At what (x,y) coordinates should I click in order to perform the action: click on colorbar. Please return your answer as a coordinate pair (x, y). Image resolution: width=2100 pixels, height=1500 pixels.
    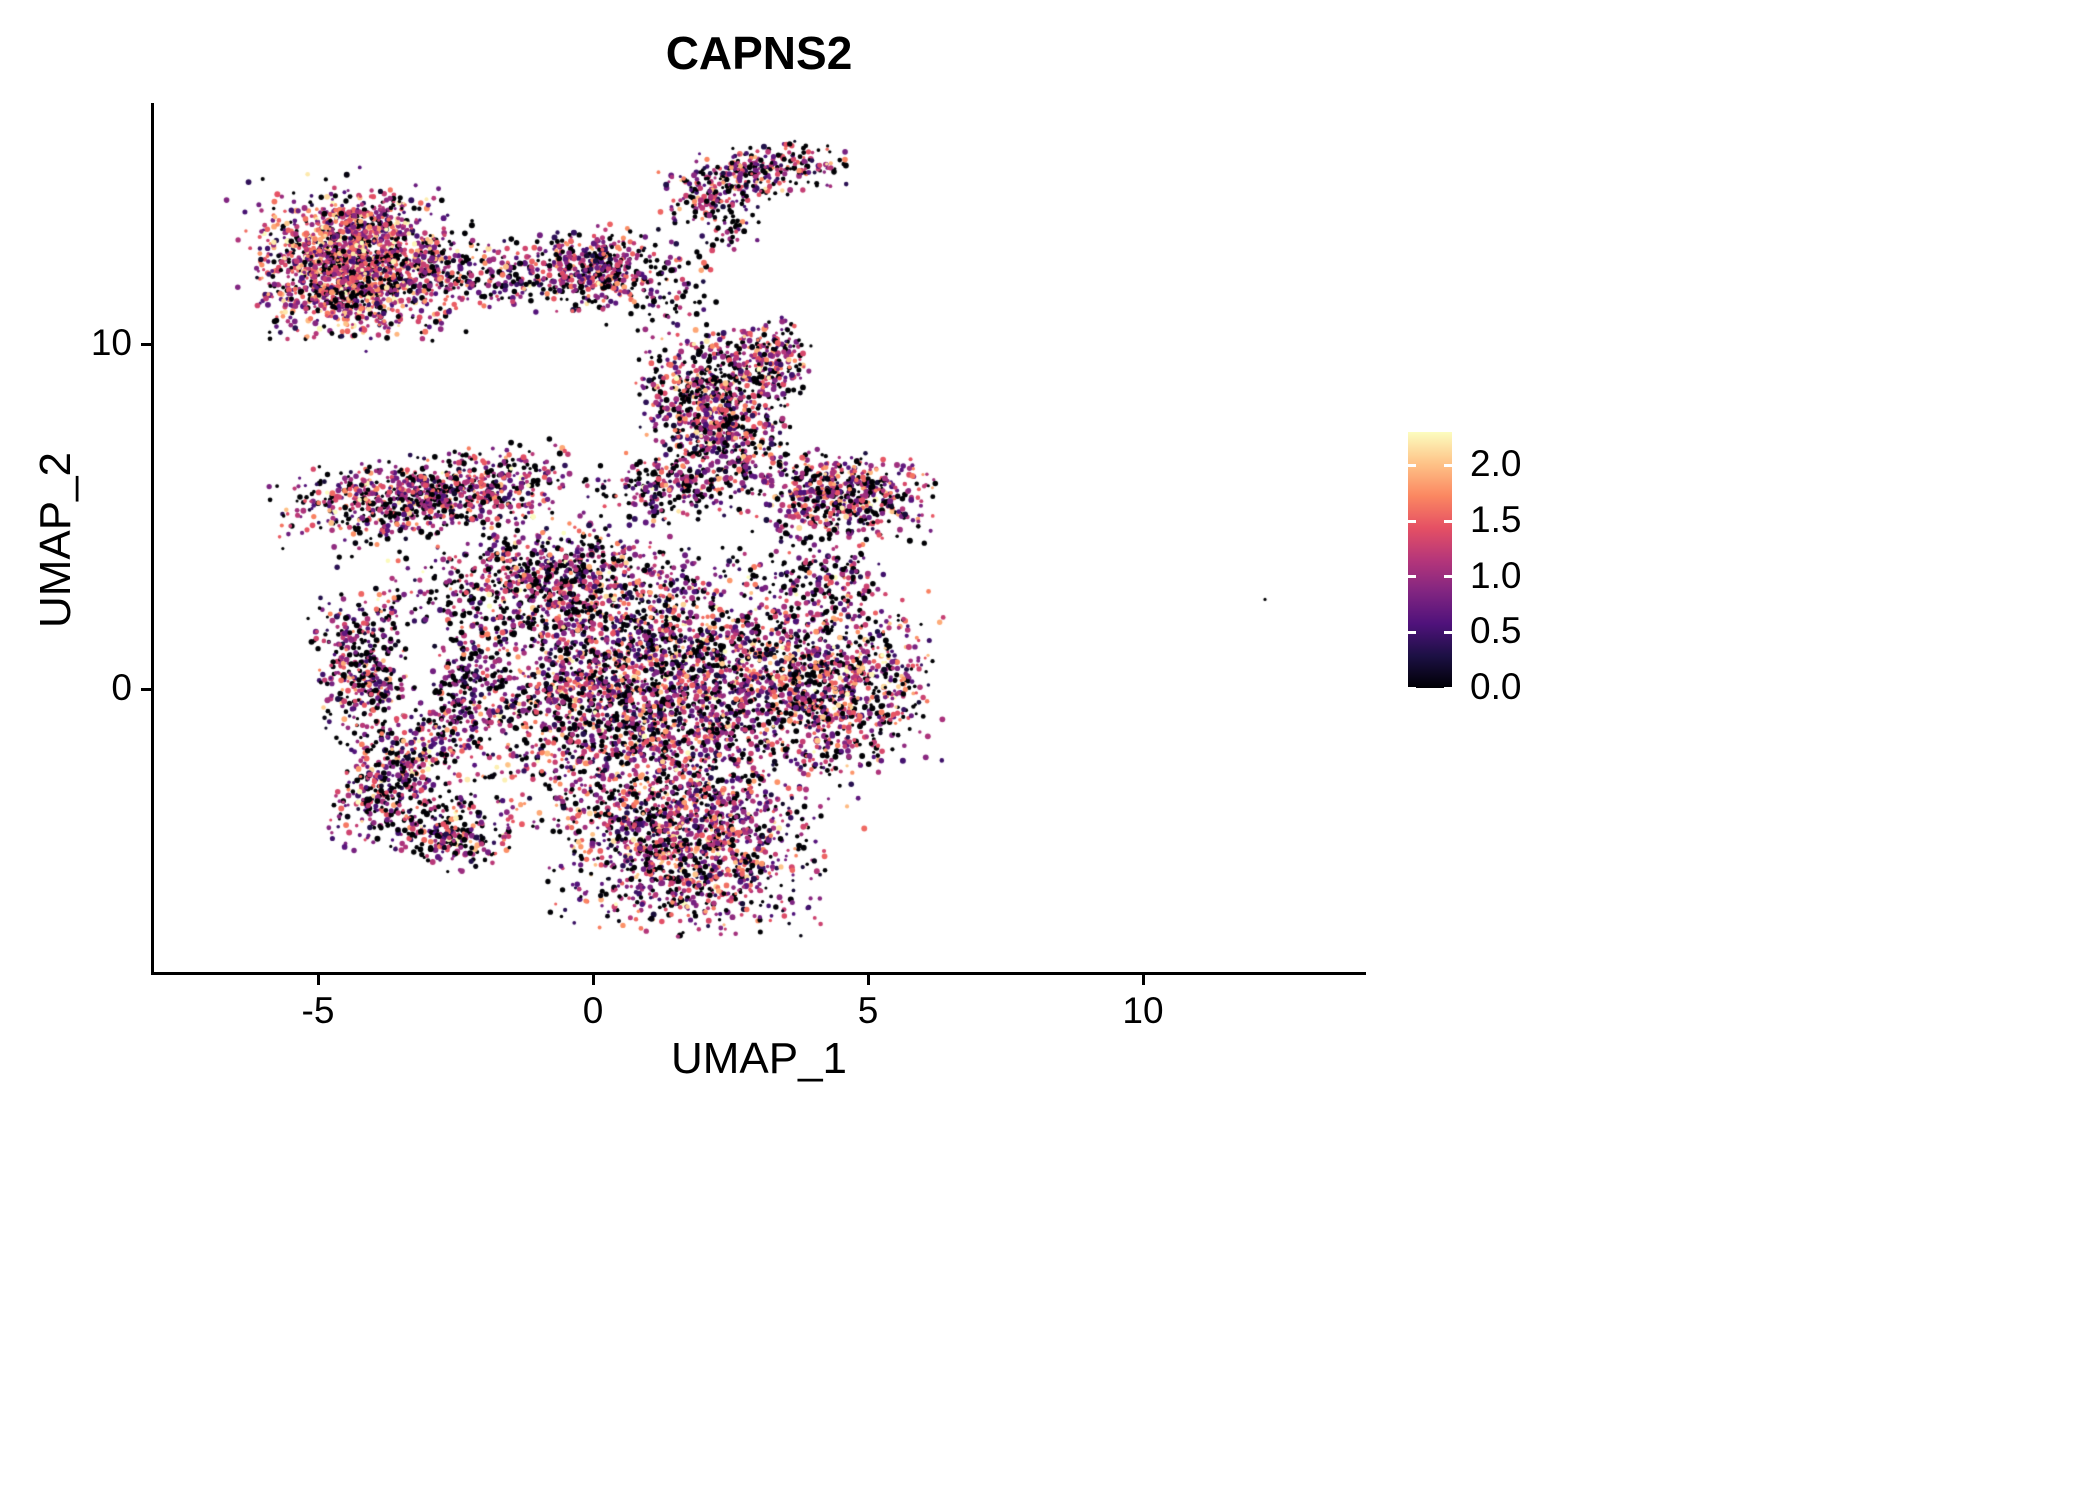
    Looking at the image, I should click on (1430, 561).